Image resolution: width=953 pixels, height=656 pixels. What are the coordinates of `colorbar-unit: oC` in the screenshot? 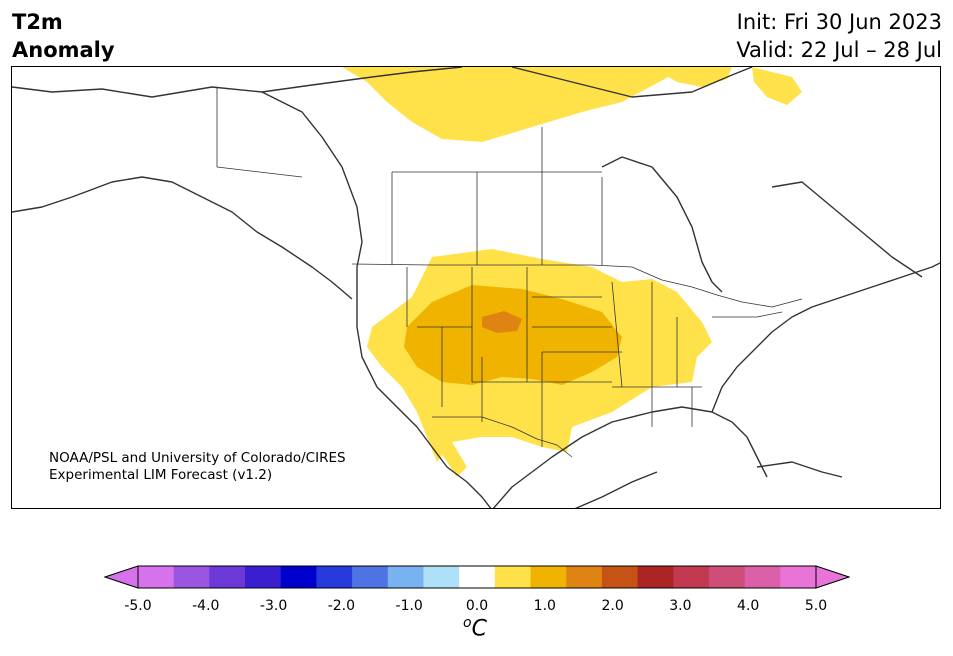 It's located at (475, 628).